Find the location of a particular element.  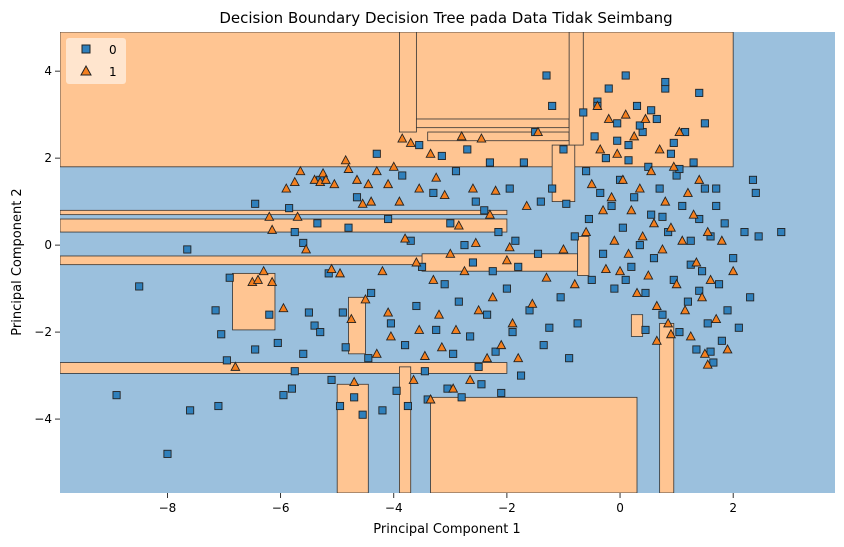

x-tick-label: −6 is located at coordinates (281, 508).